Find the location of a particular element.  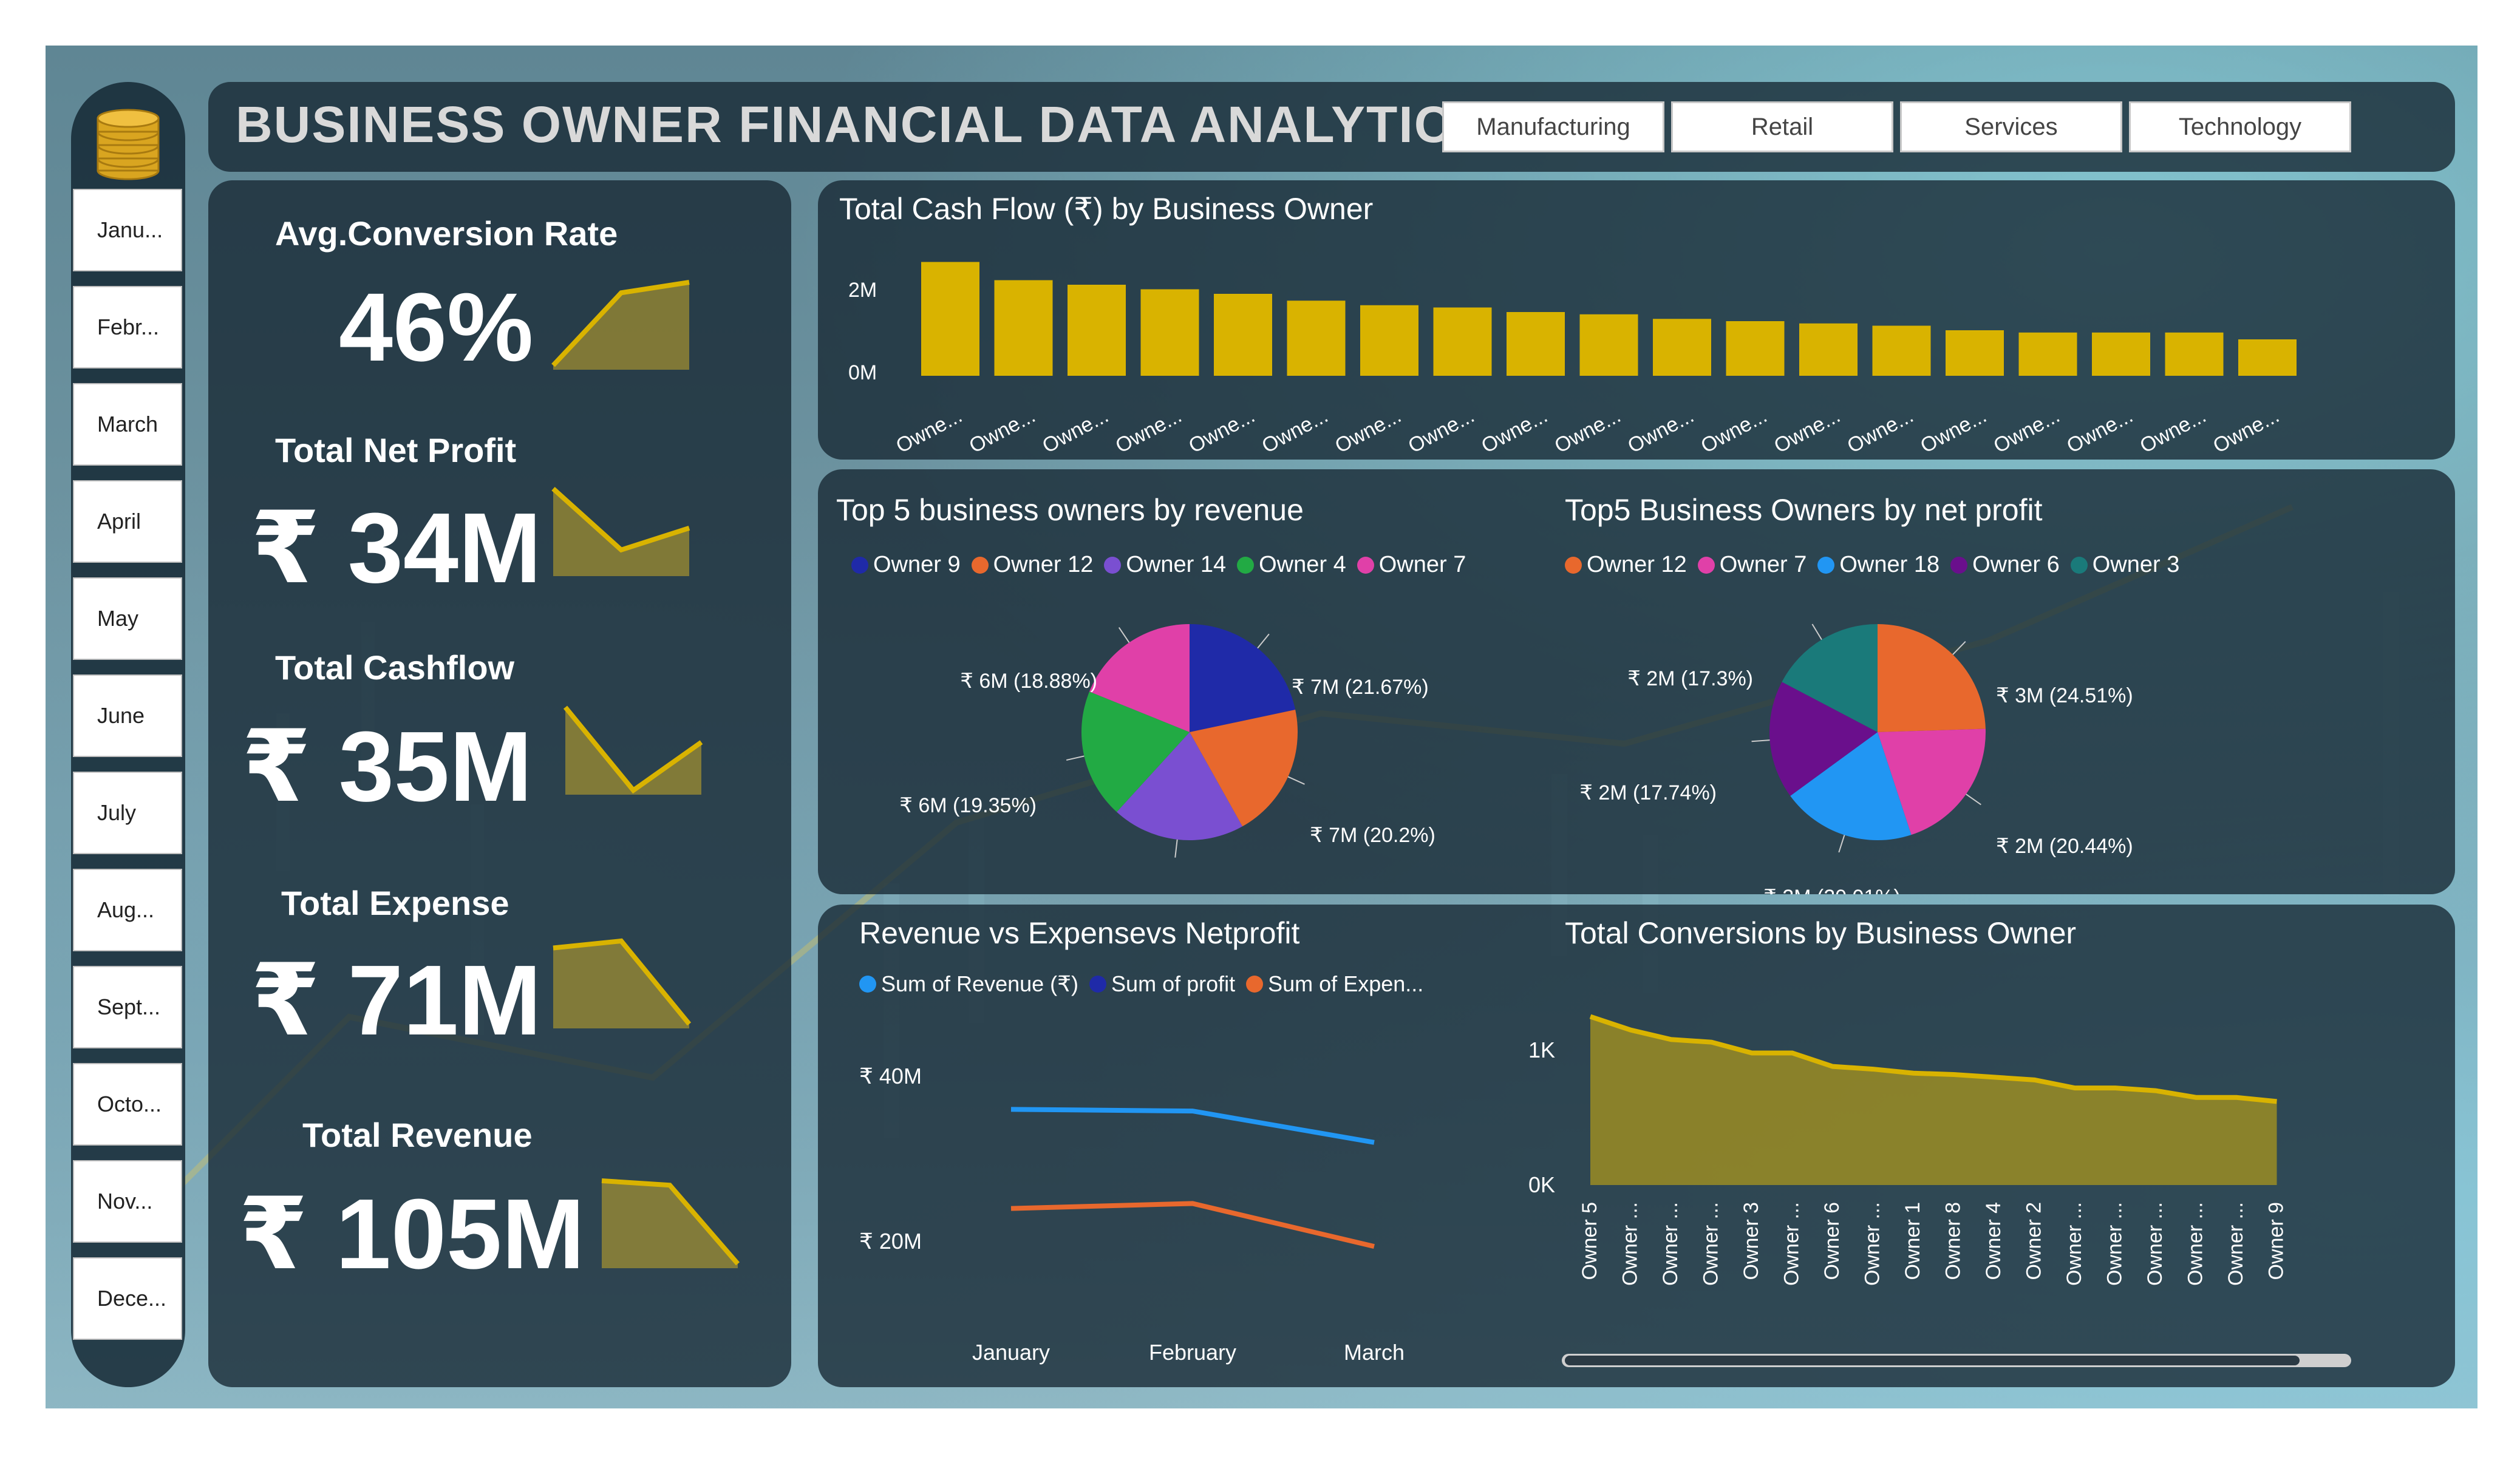

legend-label: Owner 14 is located at coordinates (1176, 564).